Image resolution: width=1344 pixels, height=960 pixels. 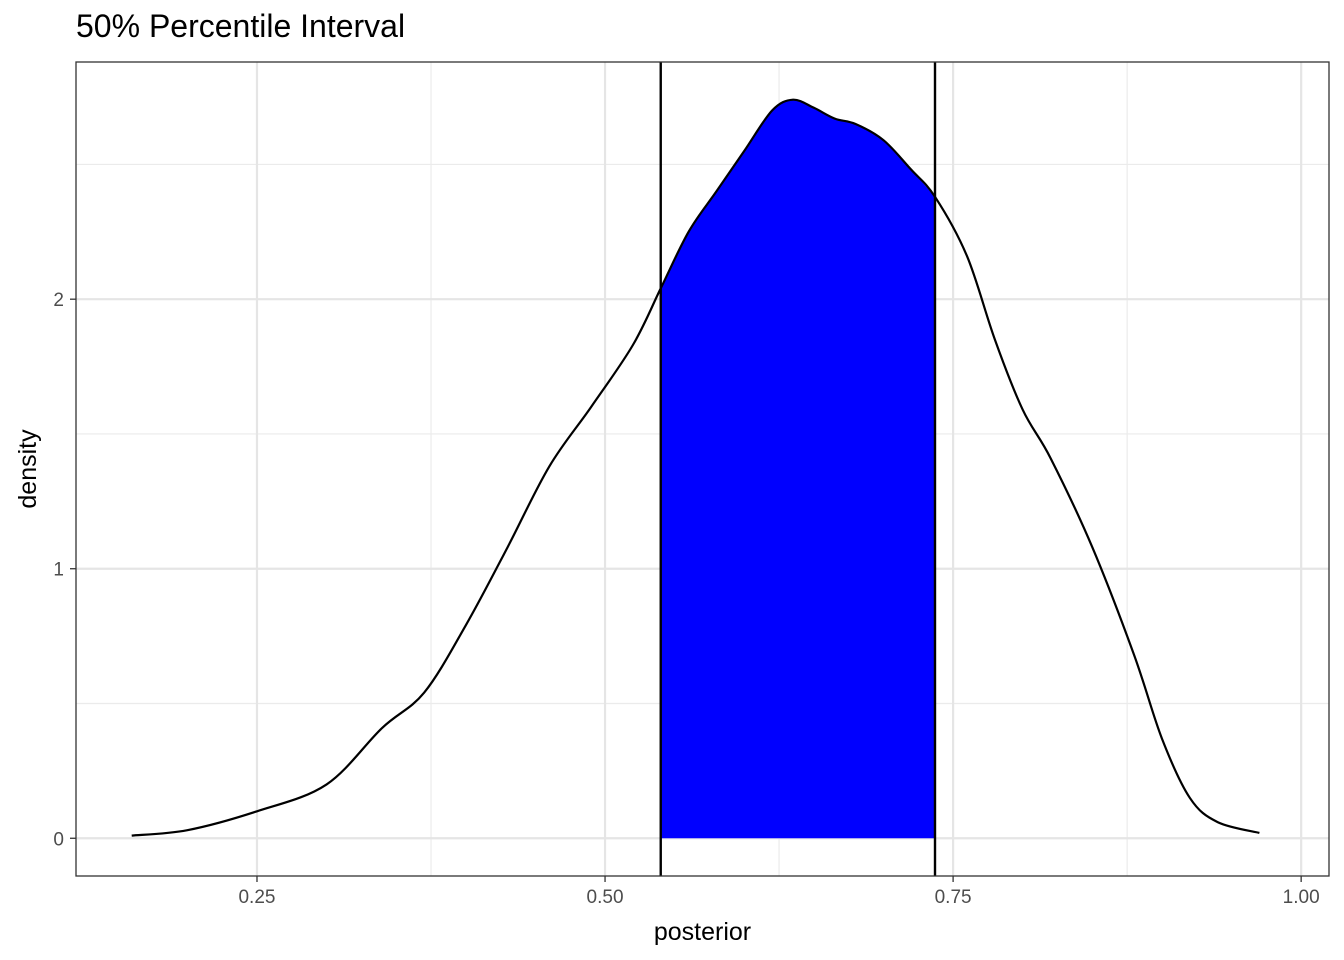 I want to click on x-axis: 0.25 0.50 0.75 1.00, so click(x=779, y=892).